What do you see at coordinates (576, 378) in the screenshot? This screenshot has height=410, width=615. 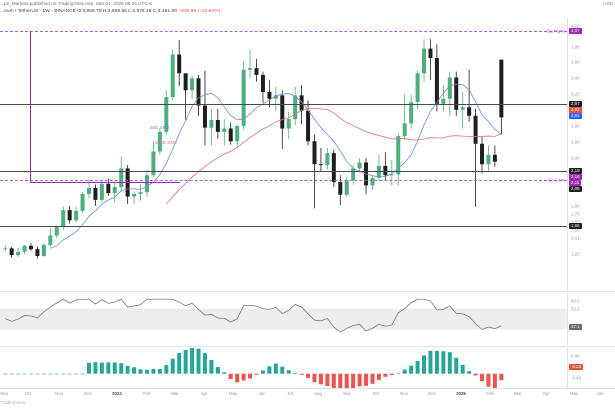 I see `macd-tick-label: -0.40` at bounding box center [576, 378].